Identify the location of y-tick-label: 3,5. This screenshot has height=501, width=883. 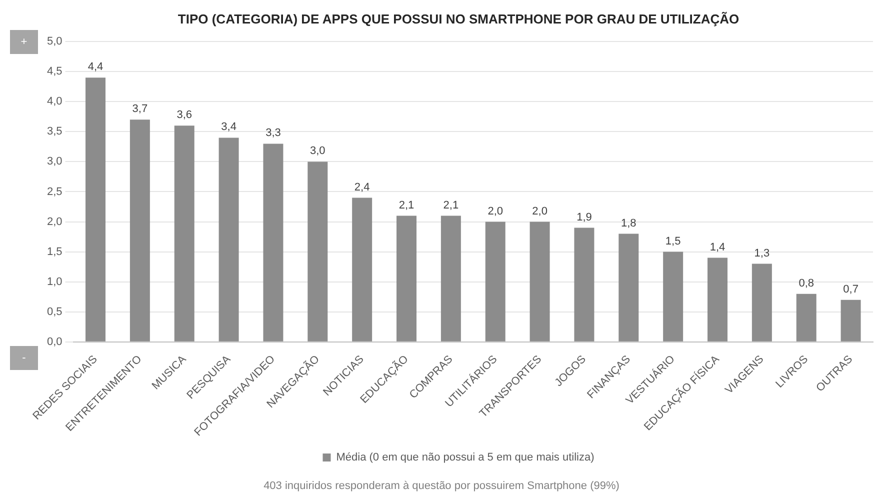
(54, 132).